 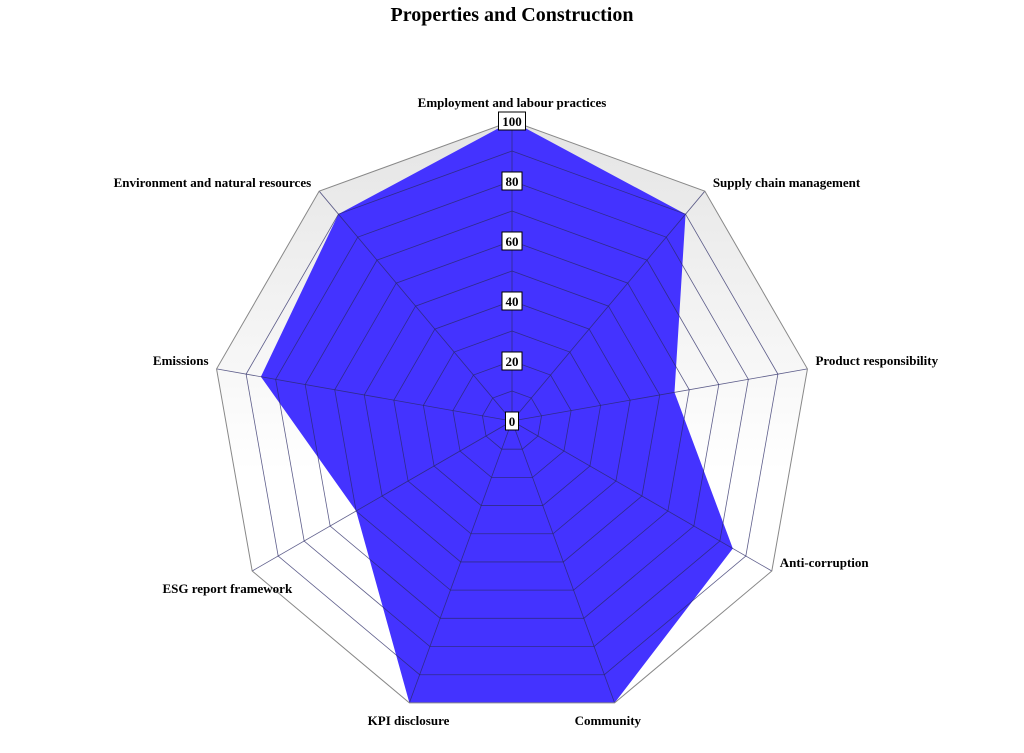 What do you see at coordinates (876, 360) in the screenshot?
I see `category-label: Product responsibility` at bounding box center [876, 360].